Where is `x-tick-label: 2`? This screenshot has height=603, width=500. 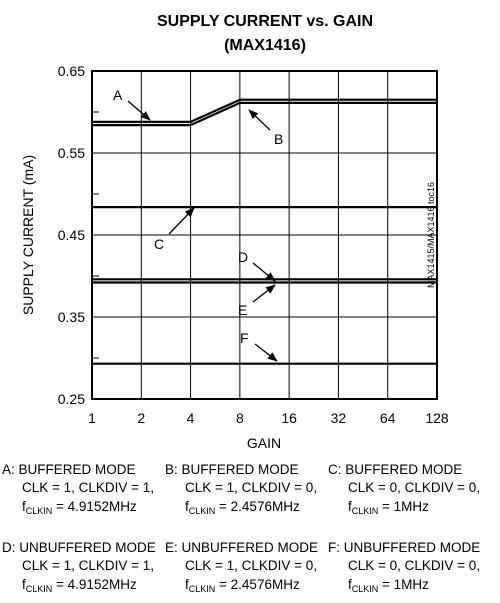 x-tick-label: 2 is located at coordinates (141, 418).